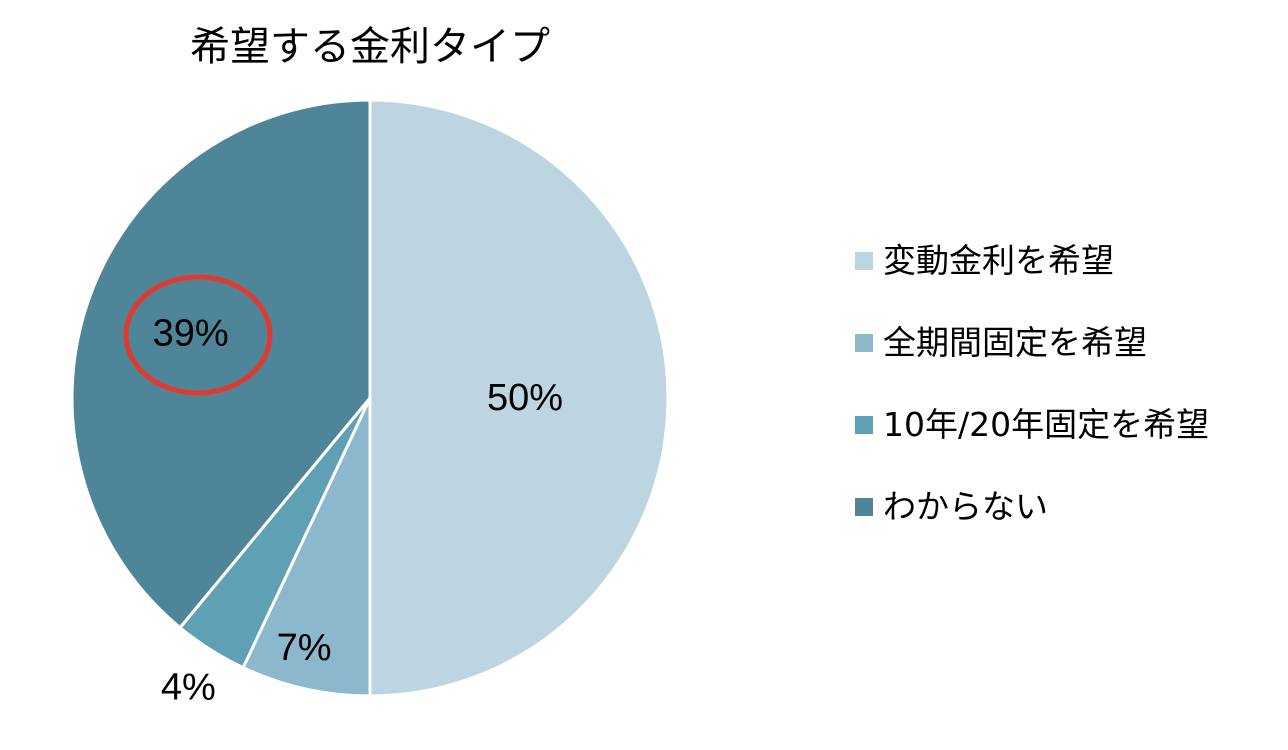 Image resolution: width=1288 pixels, height=750 pixels. Describe the element at coordinates (1046, 424) in the screenshot. I see `legend-label: 10年/20年固定を希望` at that location.